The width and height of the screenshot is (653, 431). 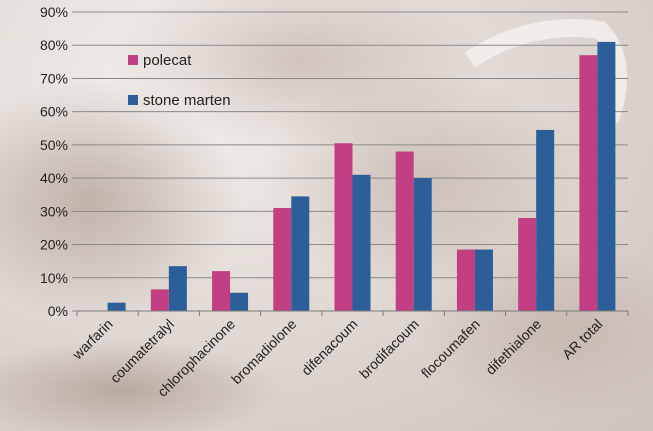 I want to click on bar-polecat-coumatetralyl, so click(x=159, y=300).